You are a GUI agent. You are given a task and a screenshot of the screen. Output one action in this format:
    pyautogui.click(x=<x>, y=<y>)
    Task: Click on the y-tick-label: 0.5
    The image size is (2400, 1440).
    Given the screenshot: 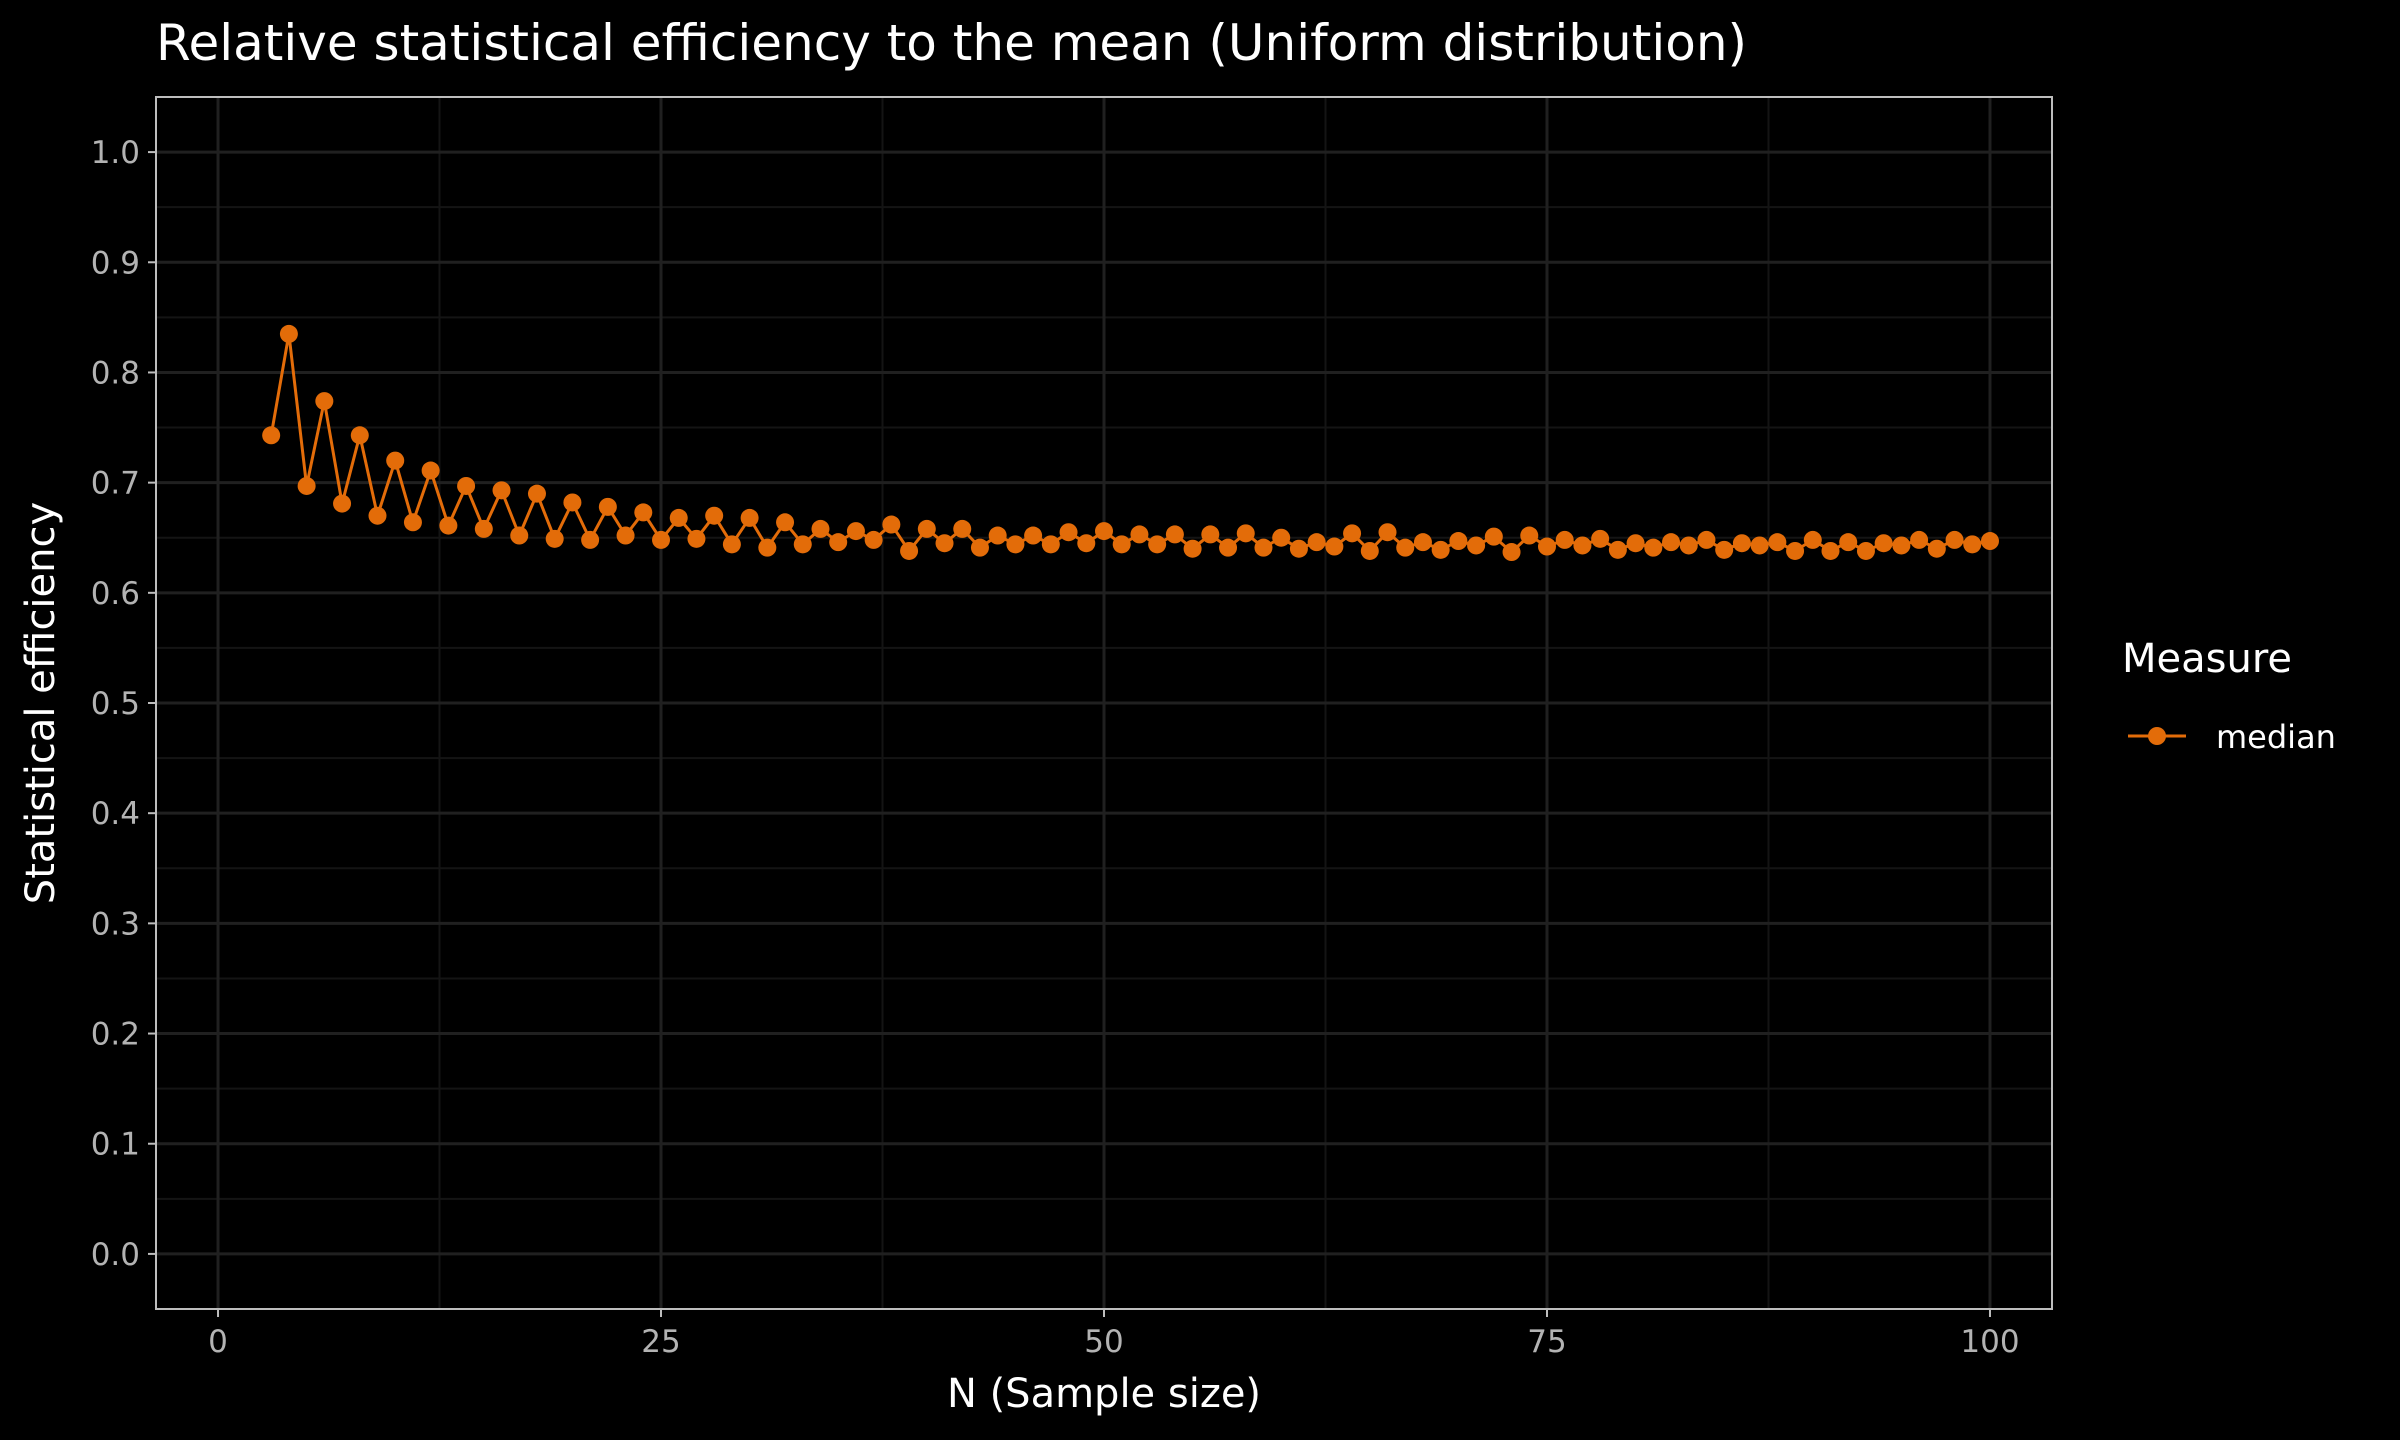 What is the action you would take?
    pyautogui.click(x=115, y=704)
    